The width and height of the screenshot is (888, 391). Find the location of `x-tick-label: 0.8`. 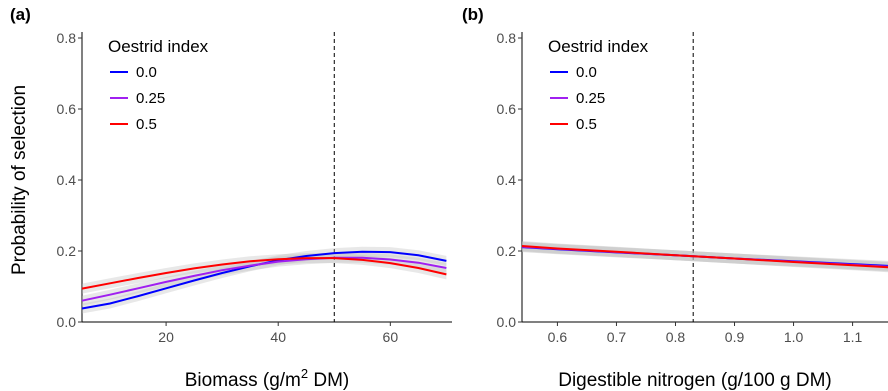

x-tick-label: 0.8 is located at coordinates (676, 337).